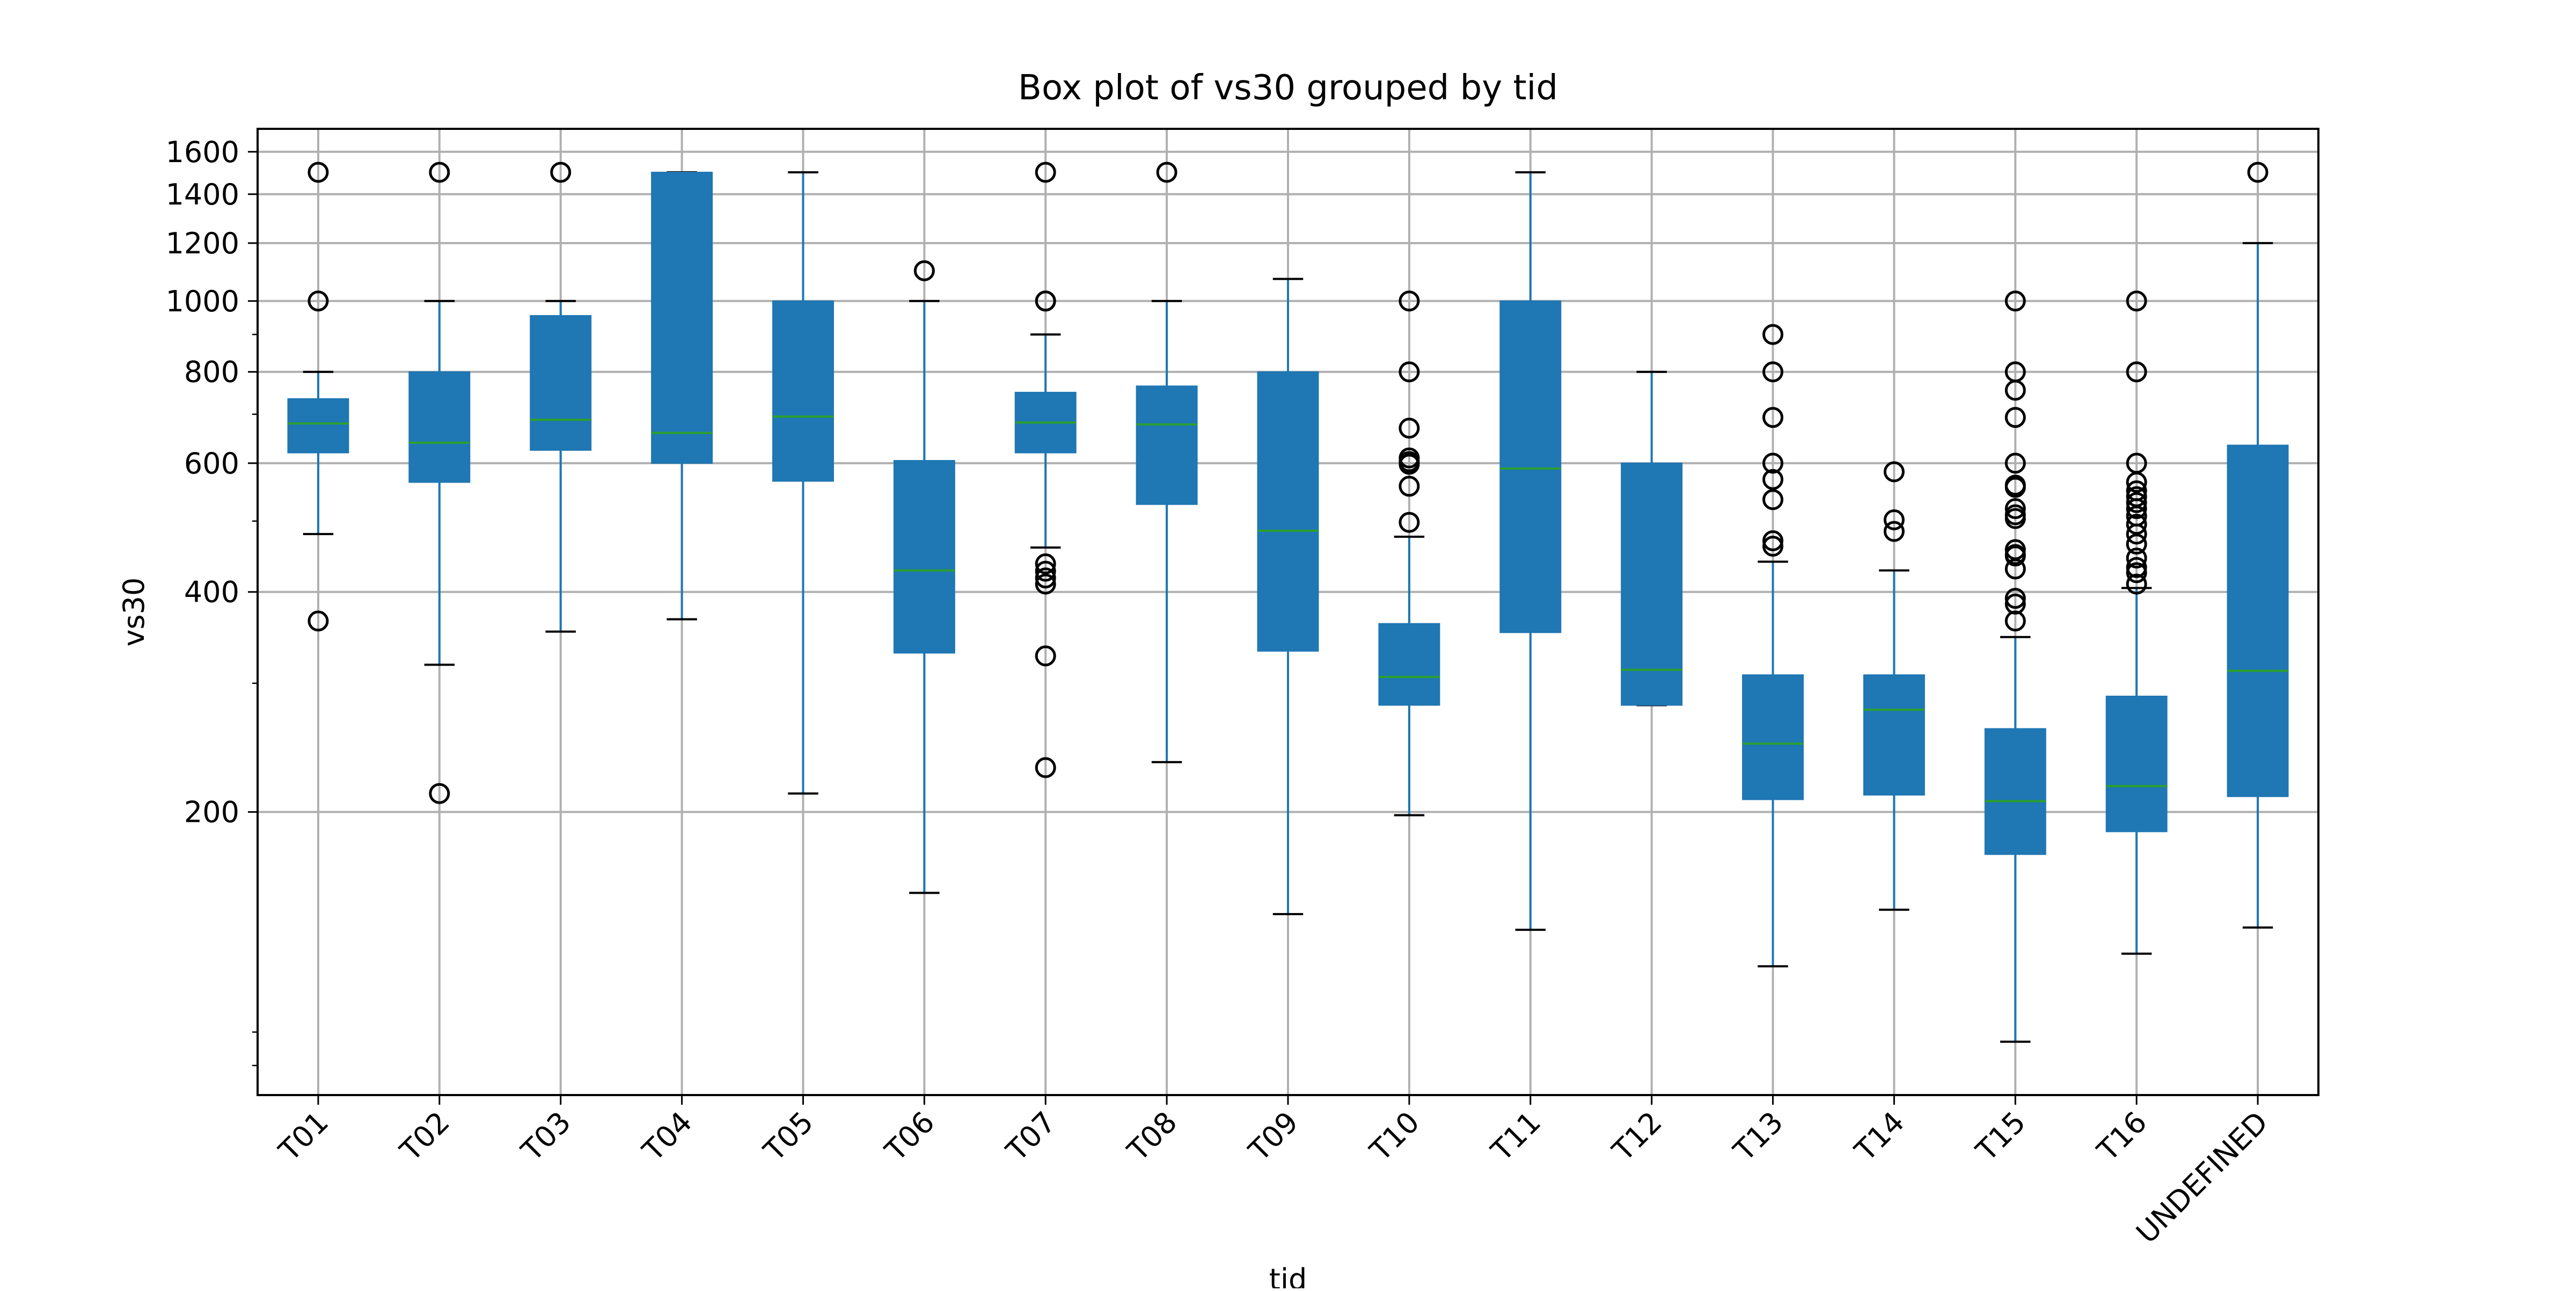 The height and width of the screenshot is (1291, 2576). Describe the element at coordinates (1030, 1136) in the screenshot. I see `x-tick-label: T07` at that location.